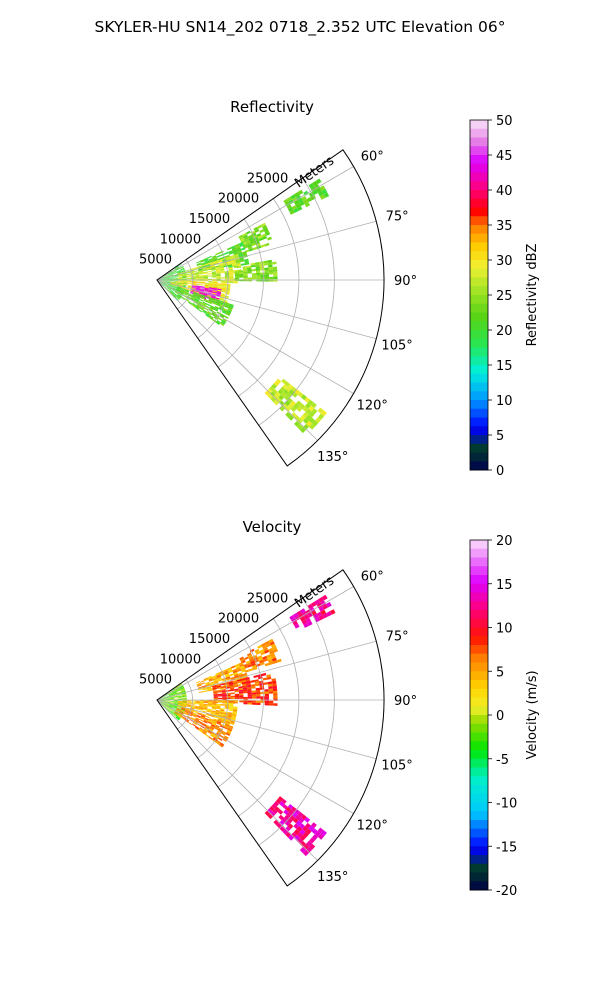 The height and width of the screenshot is (1000, 600). I want to click on colorbar-tick-label: 10, so click(504, 629).